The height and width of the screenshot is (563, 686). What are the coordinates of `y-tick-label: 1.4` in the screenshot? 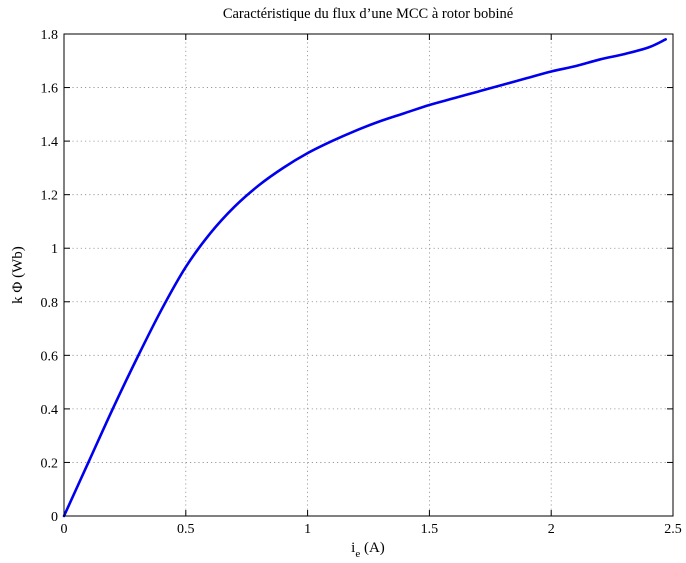 It's located at (50, 142).